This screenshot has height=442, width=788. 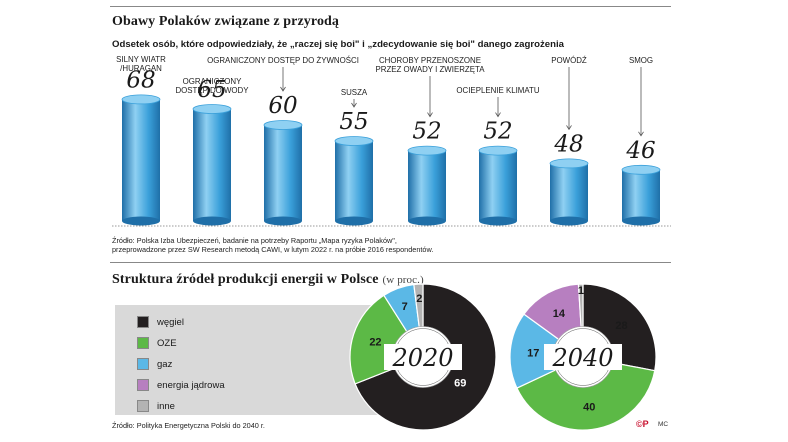 What do you see at coordinates (403, 280) in the screenshot?
I see `chart2-unit: (w proc.)` at bounding box center [403, 280].